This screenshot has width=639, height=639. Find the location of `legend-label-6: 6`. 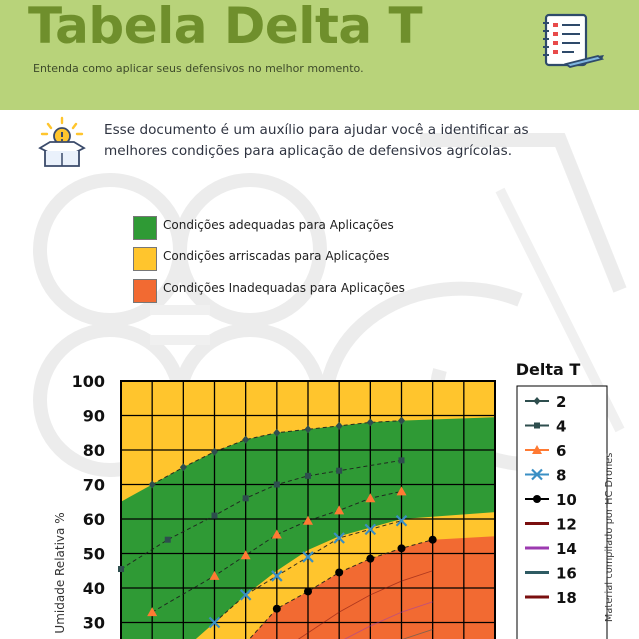

legend-label-6: 6 is located at coordinates (561, 451).